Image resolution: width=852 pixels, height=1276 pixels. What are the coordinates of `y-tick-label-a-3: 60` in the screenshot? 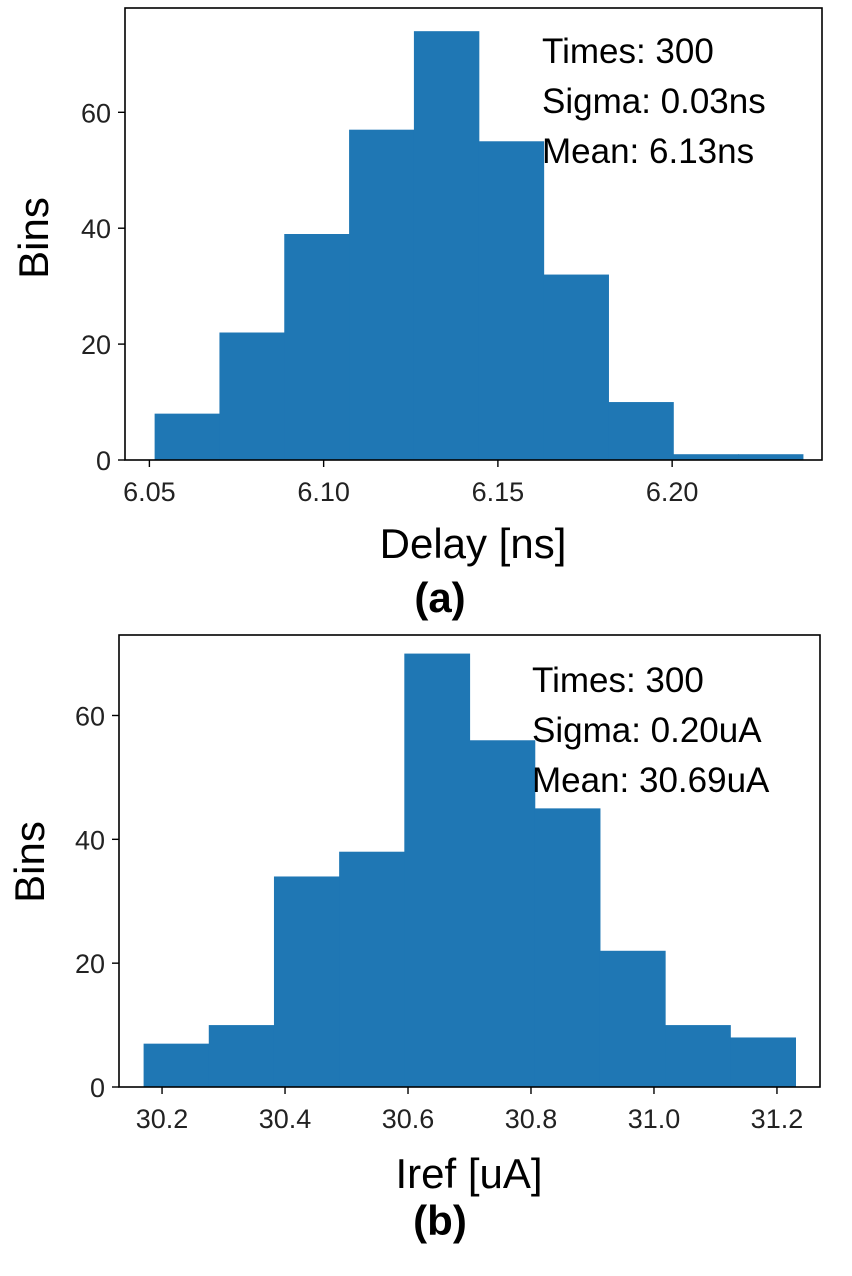 It's located at (96, 113).